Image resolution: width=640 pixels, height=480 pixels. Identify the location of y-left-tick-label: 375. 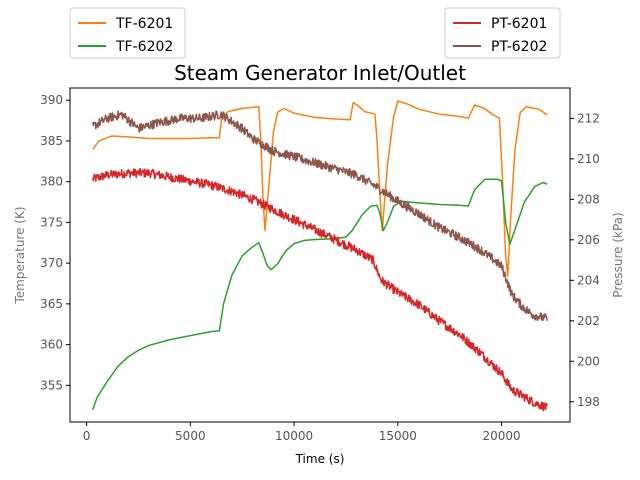
(51, 222).